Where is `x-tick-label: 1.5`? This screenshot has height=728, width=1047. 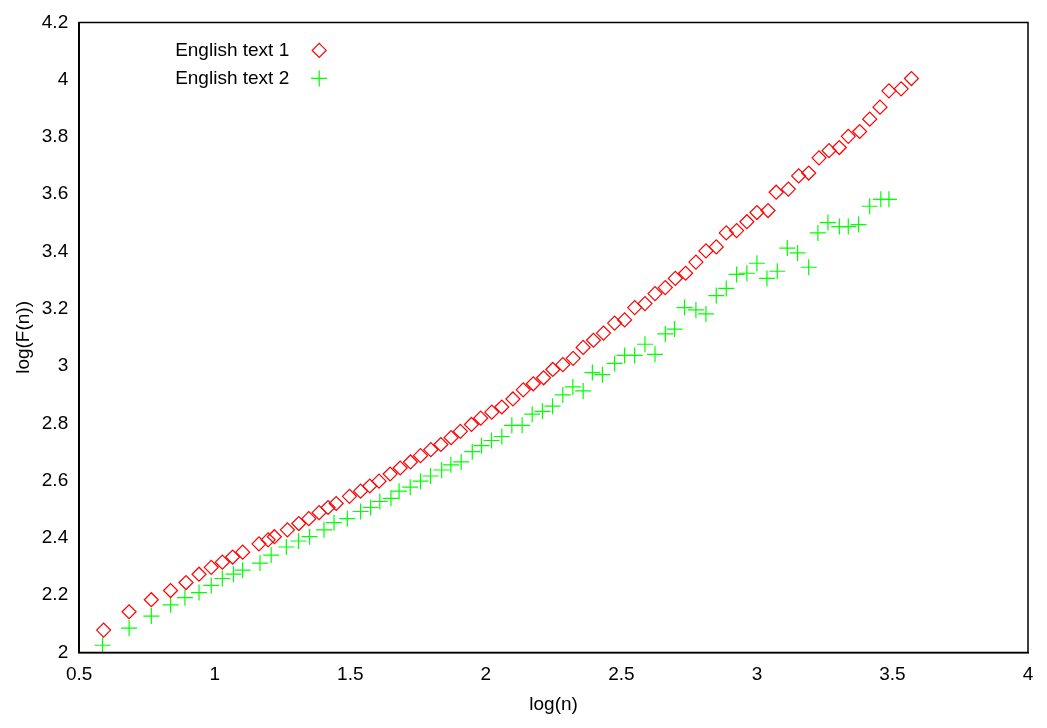 x-tick-label: 1.5 is located at coordinates (350, 674).